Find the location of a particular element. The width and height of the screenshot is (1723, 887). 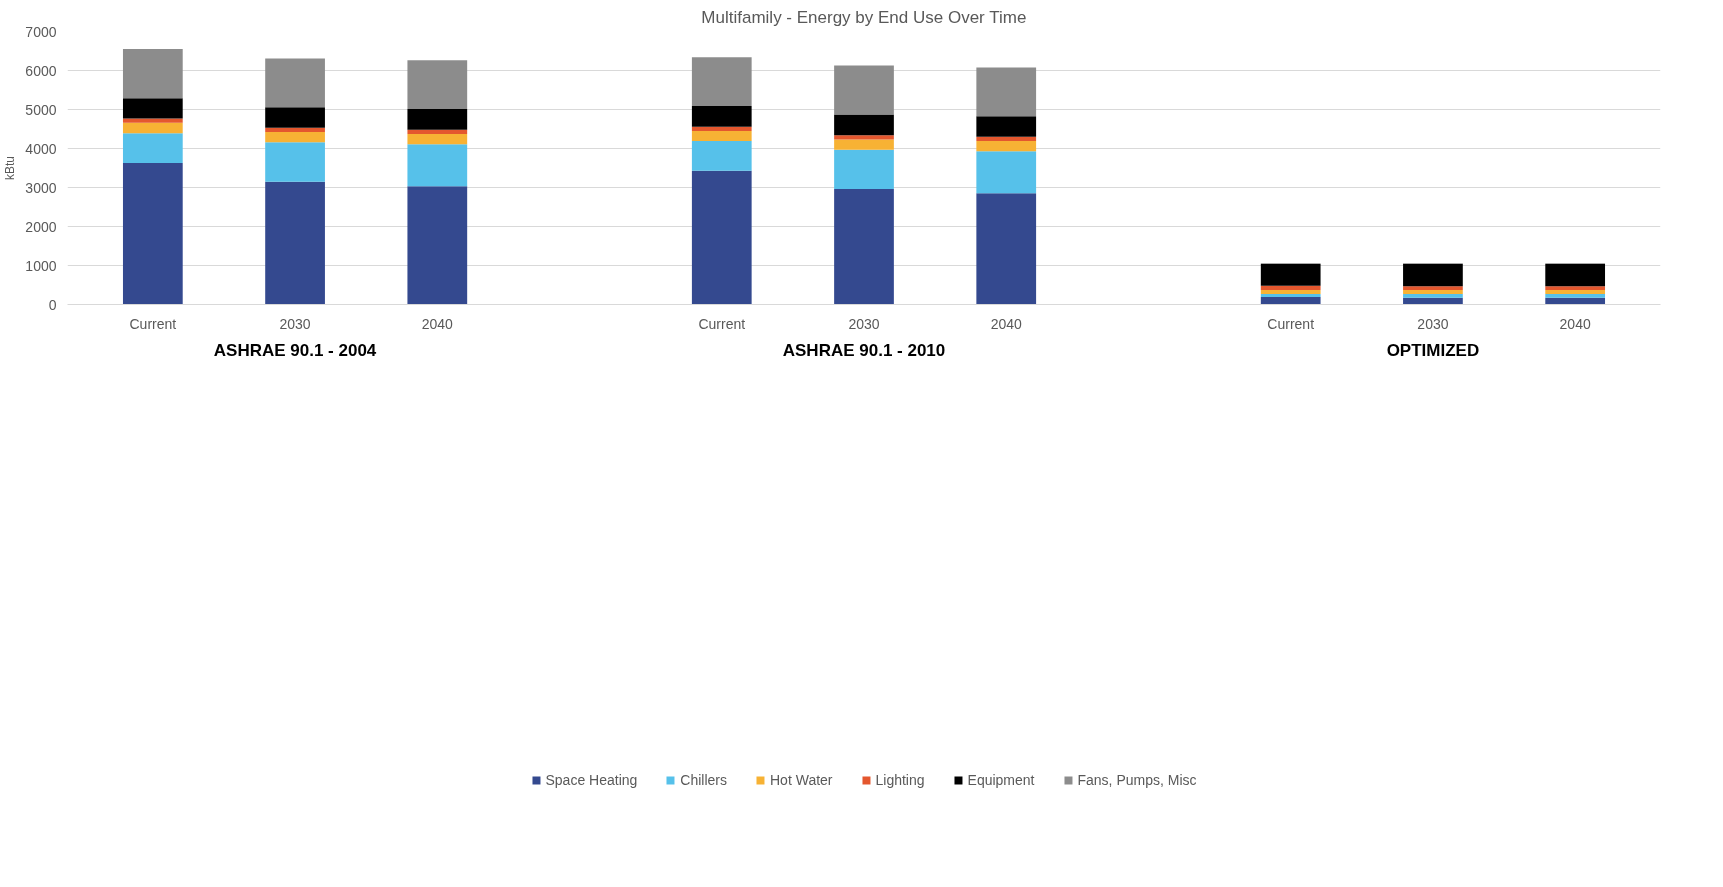

text: OPTIMIZED is located at coordinates (1433, 350).